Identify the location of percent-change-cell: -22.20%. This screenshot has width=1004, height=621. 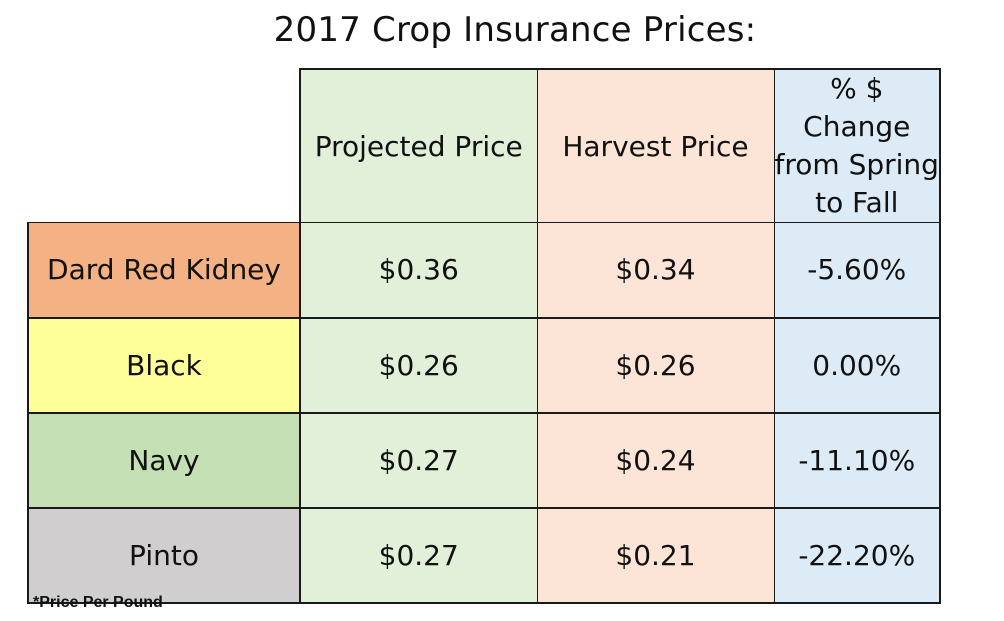
(857, 555).